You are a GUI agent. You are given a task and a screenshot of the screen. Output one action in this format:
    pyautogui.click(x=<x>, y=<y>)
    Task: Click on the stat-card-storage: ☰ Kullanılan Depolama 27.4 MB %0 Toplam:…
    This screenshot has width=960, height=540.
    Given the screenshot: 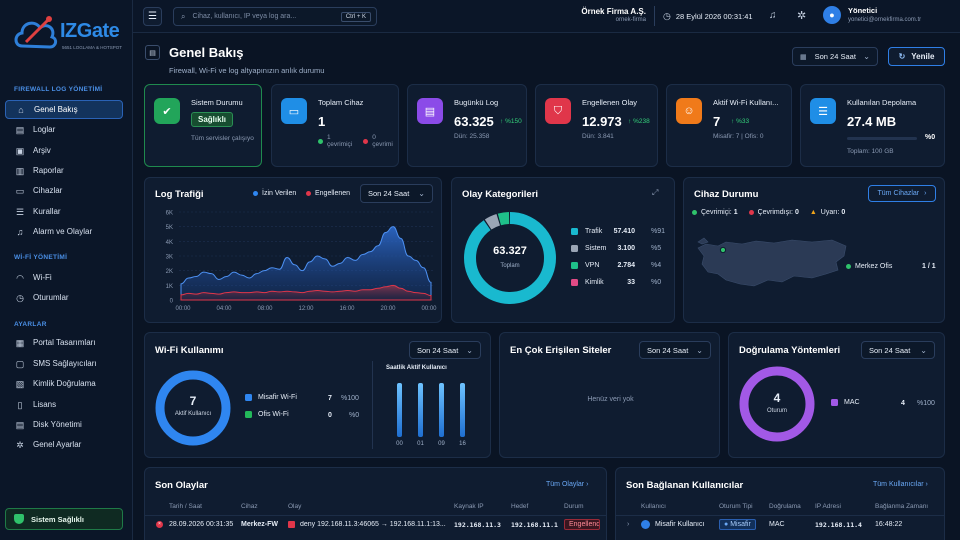 What is the action you would take?
    pyautogui.click(x=872, y=125)
    